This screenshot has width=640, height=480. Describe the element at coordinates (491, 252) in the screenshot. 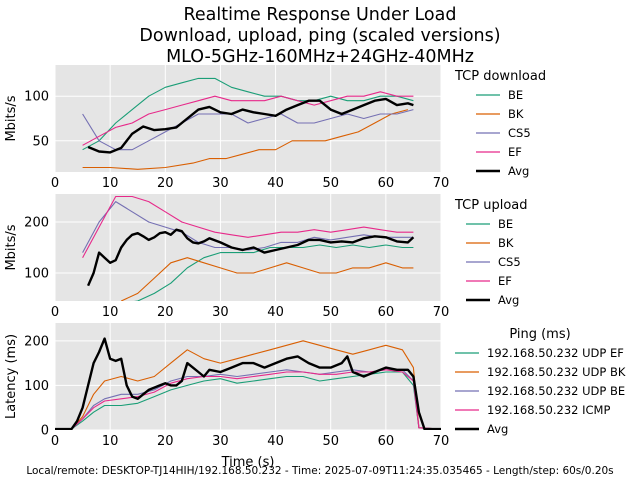

I see `legend: TCP upload BE BK CS5 EF Avg` at that location.